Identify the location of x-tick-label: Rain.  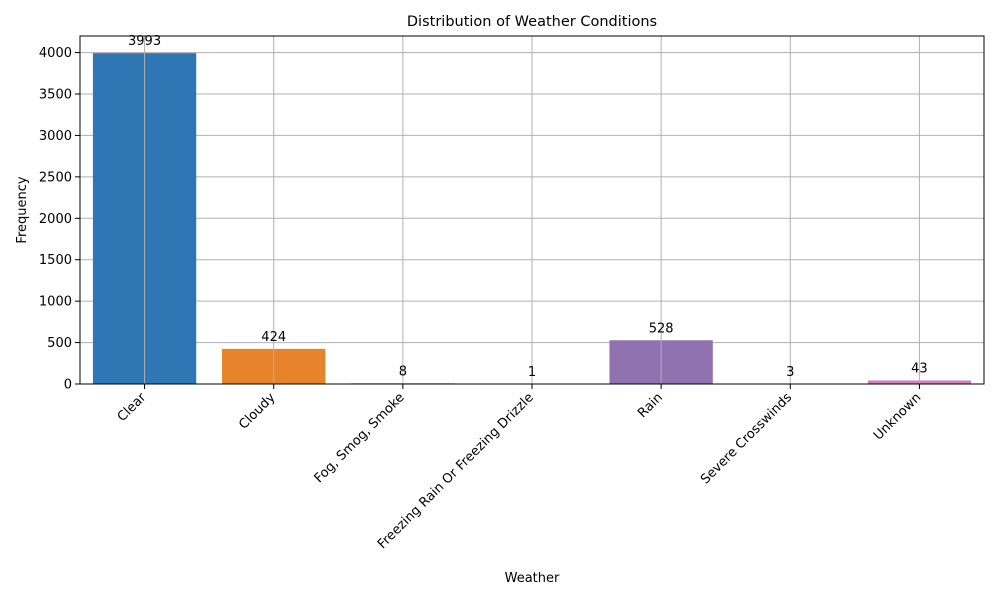
(650, 405).